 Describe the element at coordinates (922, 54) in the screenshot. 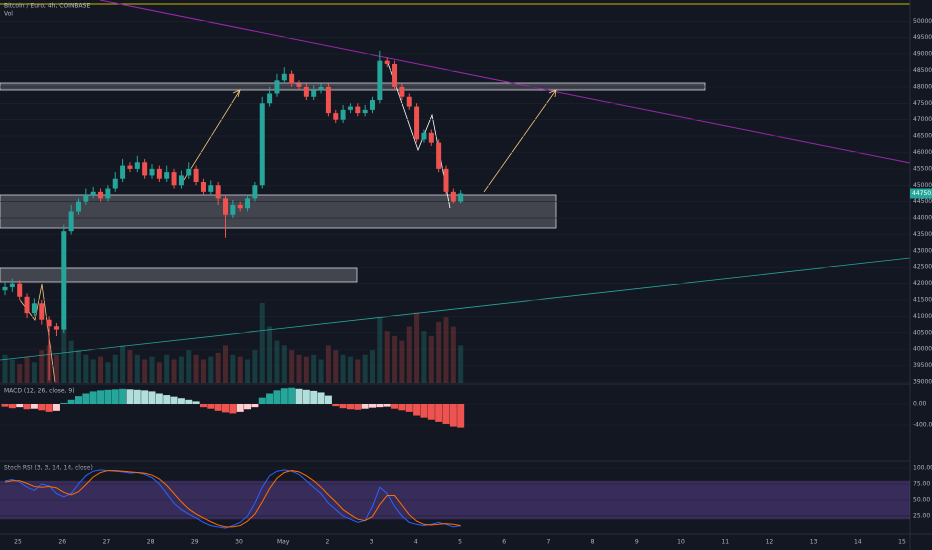

I see `y-tick-label: 49000.00` at that location.